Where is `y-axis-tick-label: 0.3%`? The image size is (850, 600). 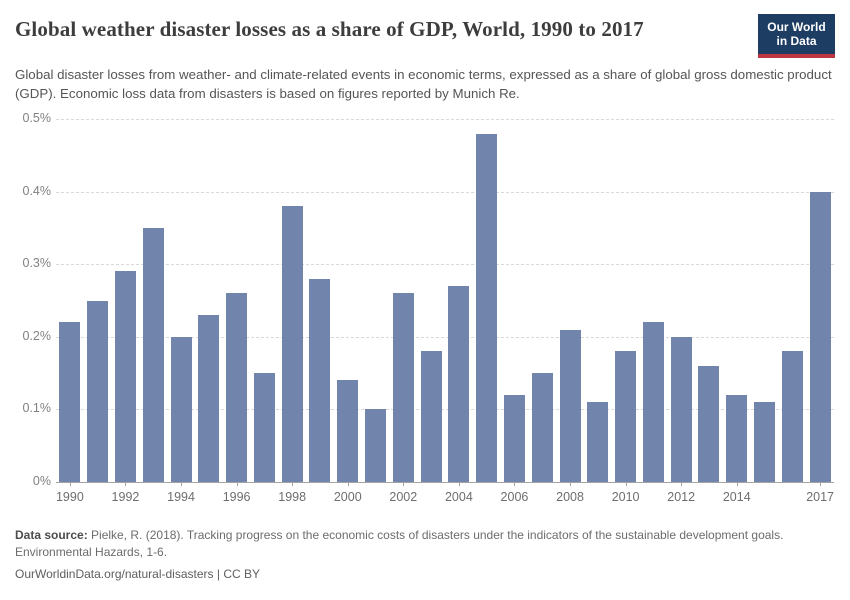 y-axis-tick-label: 0.3% is located at coordinates (37, 263).